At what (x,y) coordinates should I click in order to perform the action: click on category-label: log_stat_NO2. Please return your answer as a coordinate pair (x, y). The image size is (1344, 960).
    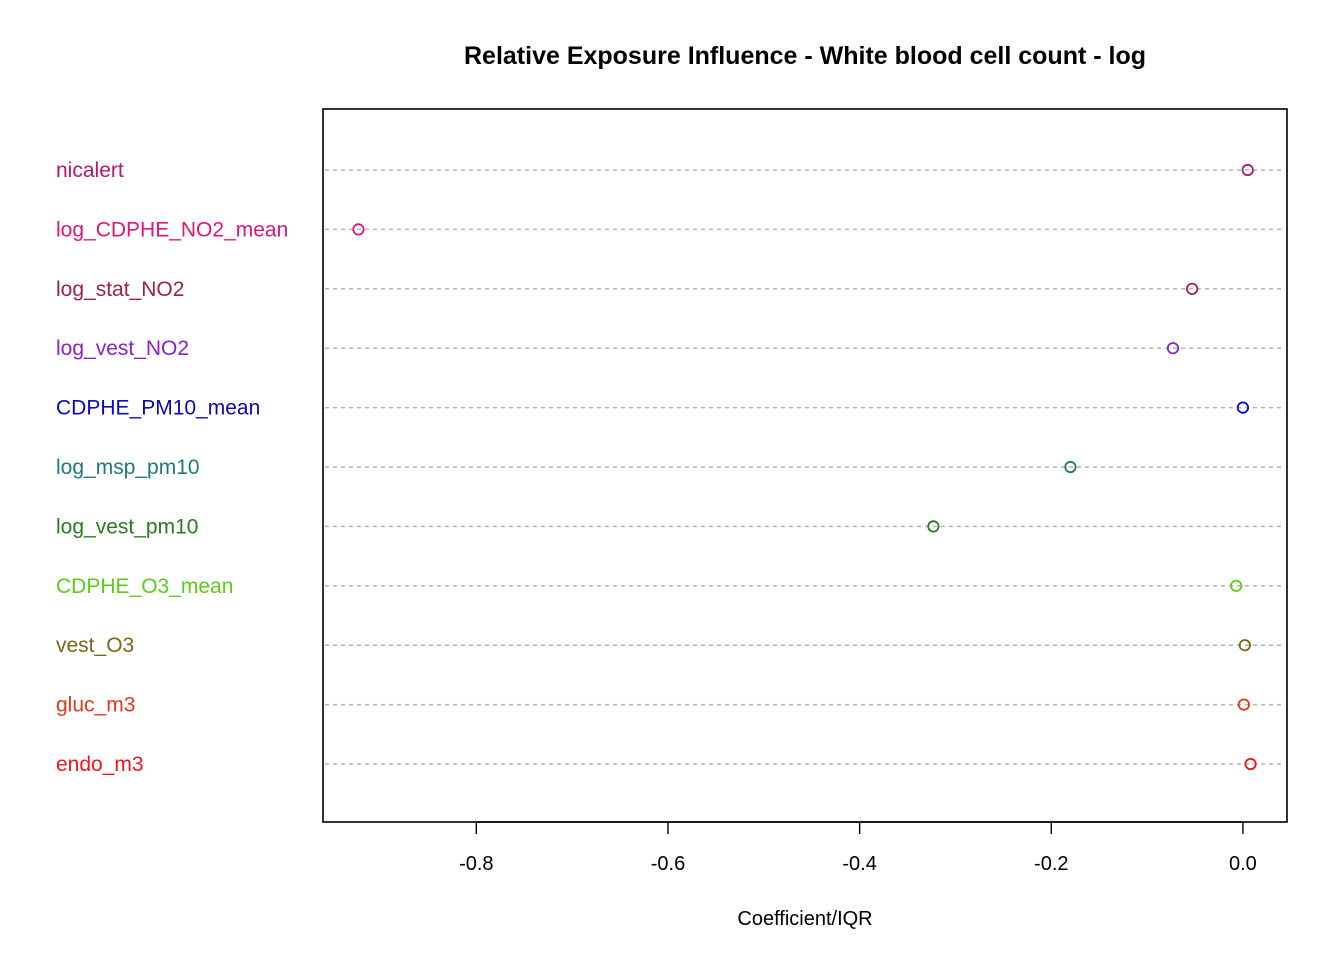
    Looking at the image, I should click on (120, 289).